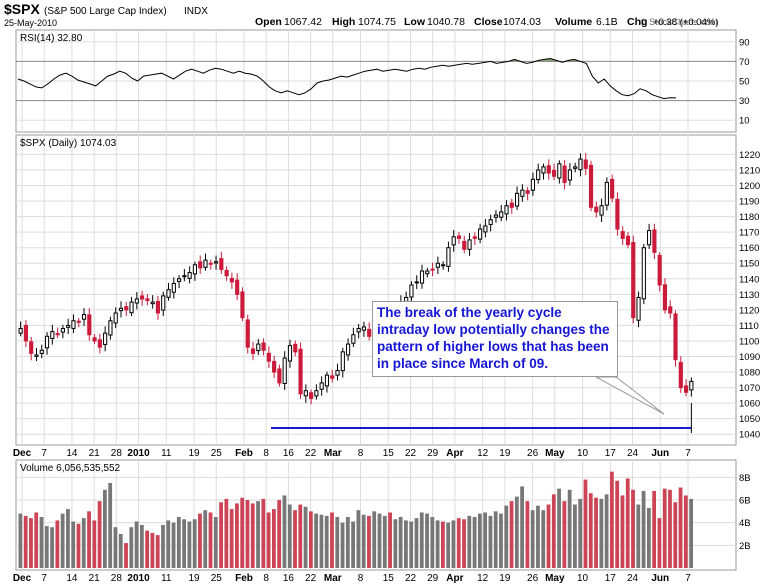  Describe the element at coordinates (533, 578) in the screenshot. I see `x-tick-label: 26` at that location.